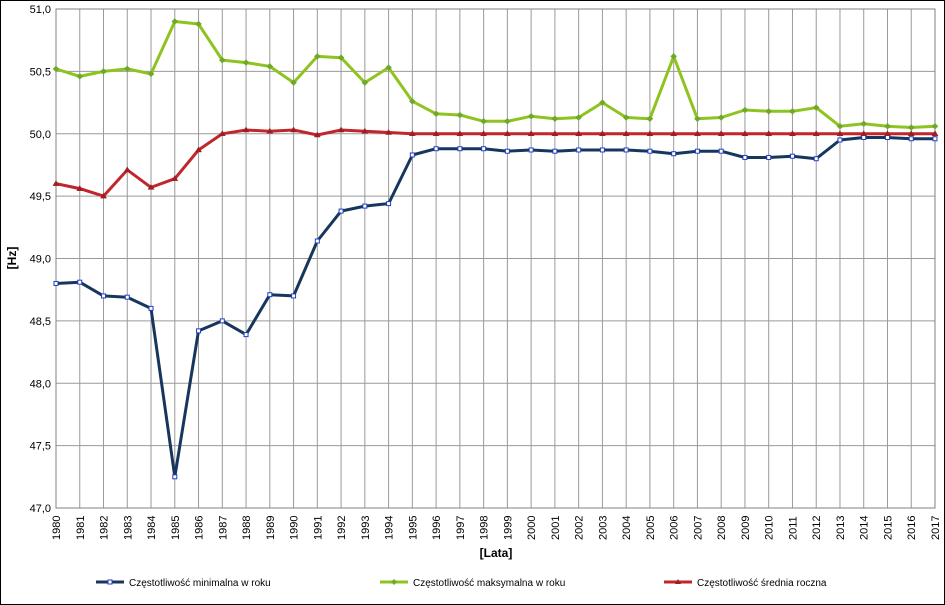 This screenshot has width=945, height=605. I want to click on y-tick-label: 47,5, so click(40, 447).